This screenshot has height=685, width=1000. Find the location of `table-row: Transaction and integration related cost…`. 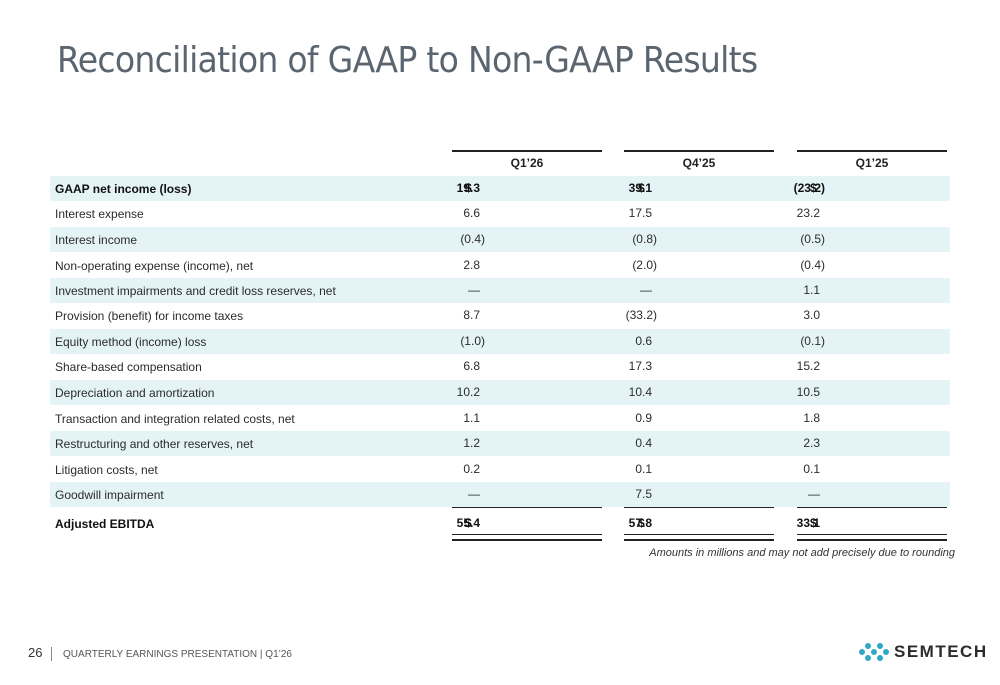

table-row: Transaction and integration related cost… is located at coordinates (500, 418).